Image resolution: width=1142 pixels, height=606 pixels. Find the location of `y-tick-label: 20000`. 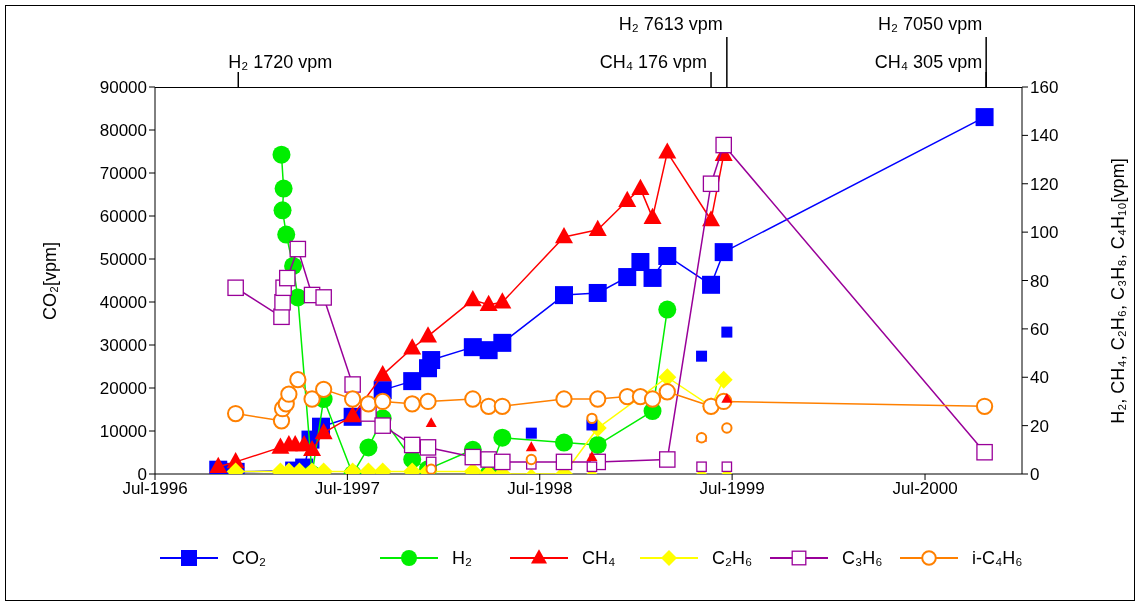

y-tick-label: 20000 is located at coordinates (123, 389).